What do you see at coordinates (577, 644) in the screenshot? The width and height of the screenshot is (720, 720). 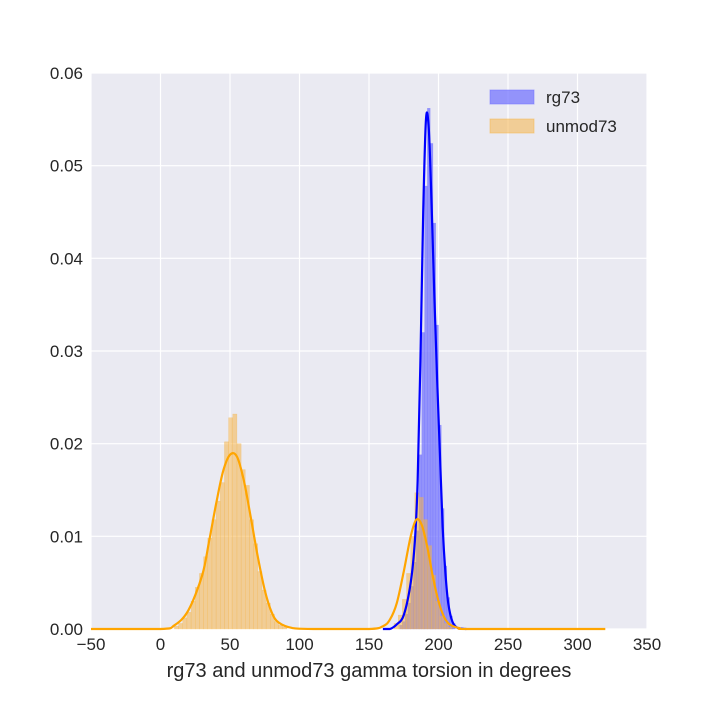 I see `x-tick-label: 300` at bounding box center [577, 644].